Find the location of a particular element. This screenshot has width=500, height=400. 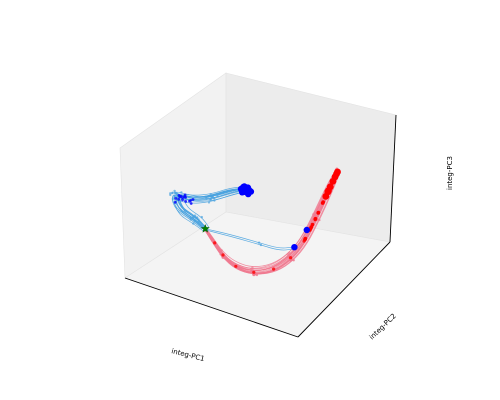

y-axis-label: integ-PC2 is located at coordinates (383, 326).